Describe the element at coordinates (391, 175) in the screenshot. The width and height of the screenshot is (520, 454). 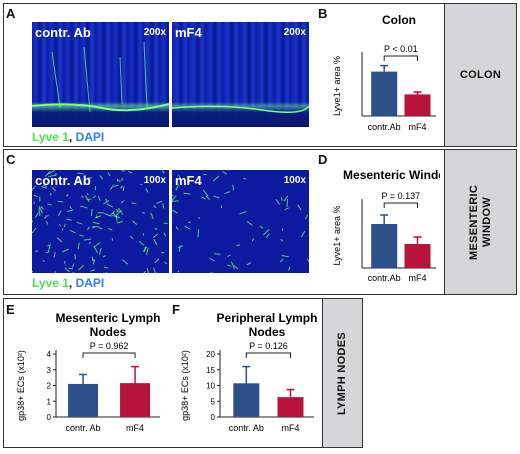
I see `chart-d-title: Mesenteric Window` at that location.